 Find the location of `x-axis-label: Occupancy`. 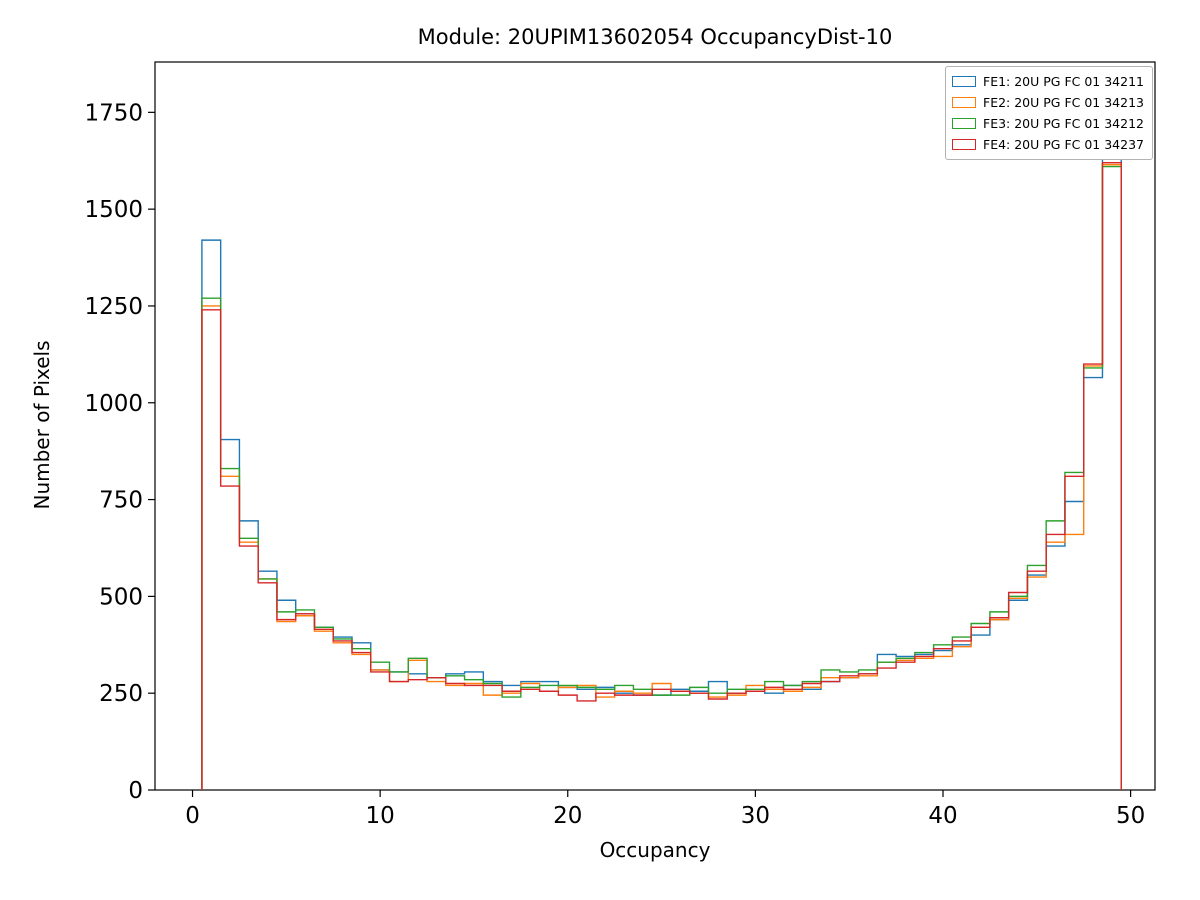

x-axis-label: Occupancy is located at coordinates (655, 850).